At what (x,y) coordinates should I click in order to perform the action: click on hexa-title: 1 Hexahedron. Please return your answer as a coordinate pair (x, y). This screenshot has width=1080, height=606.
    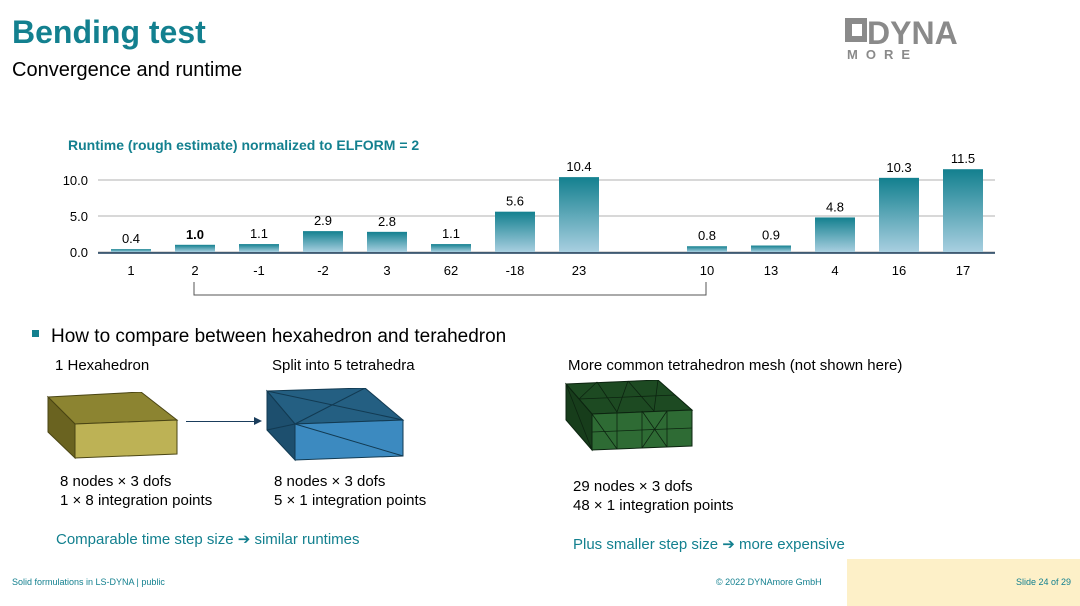
    Looking at the image, I should click on (102, 365).